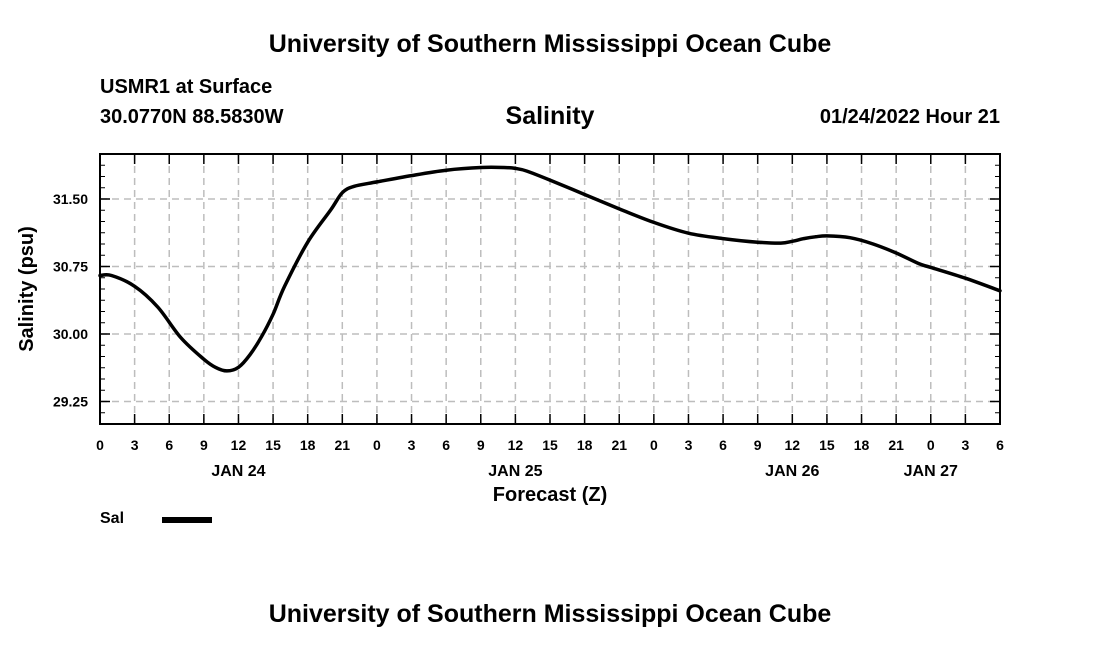  What do you see at coordinates (70, 402) in the screenshot?
I see `y-tick-label: 29.25` at bounding box center [70, 402].